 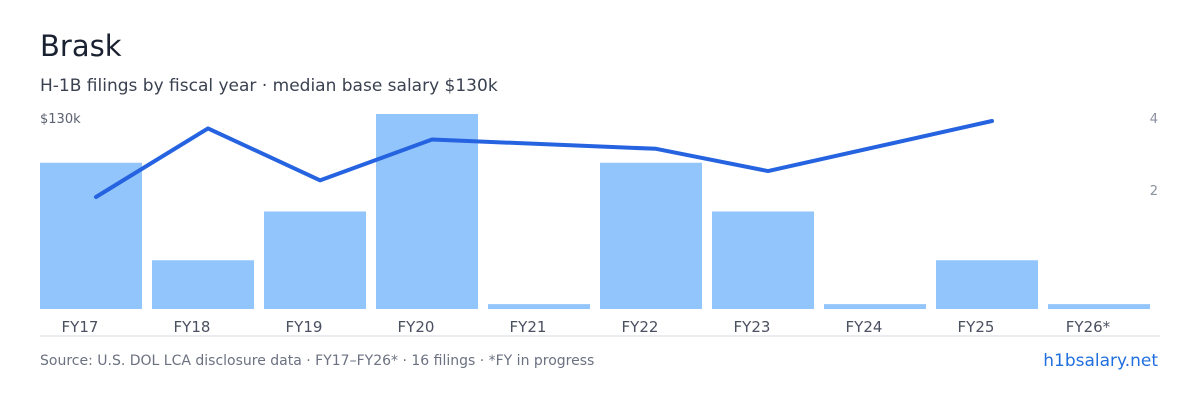 What do you see at coordinates (304, 327) in the screenshot?
I see `x-tick-label: FY19` at bounding box center [304, 327].